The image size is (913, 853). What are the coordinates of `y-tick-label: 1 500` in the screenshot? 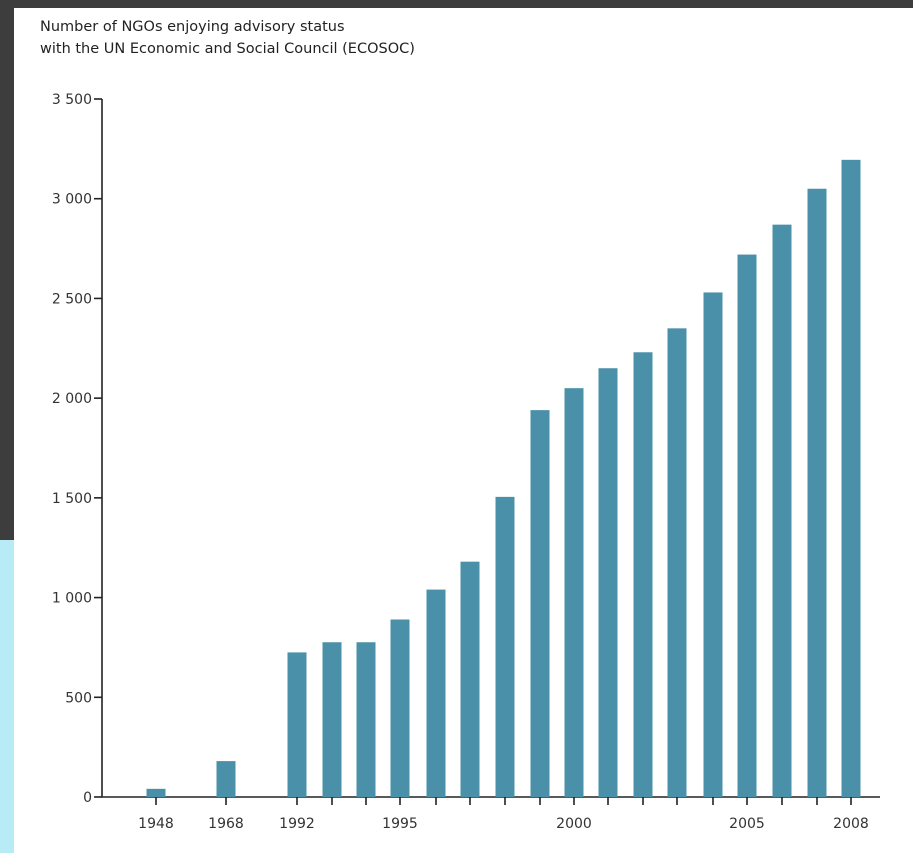 It's located at (72, 499).